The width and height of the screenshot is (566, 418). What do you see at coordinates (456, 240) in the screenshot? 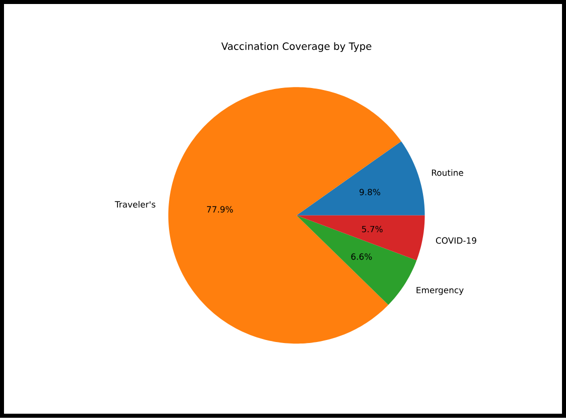
I see `slice-label: COVID-19` at bounding box center [456, 240].